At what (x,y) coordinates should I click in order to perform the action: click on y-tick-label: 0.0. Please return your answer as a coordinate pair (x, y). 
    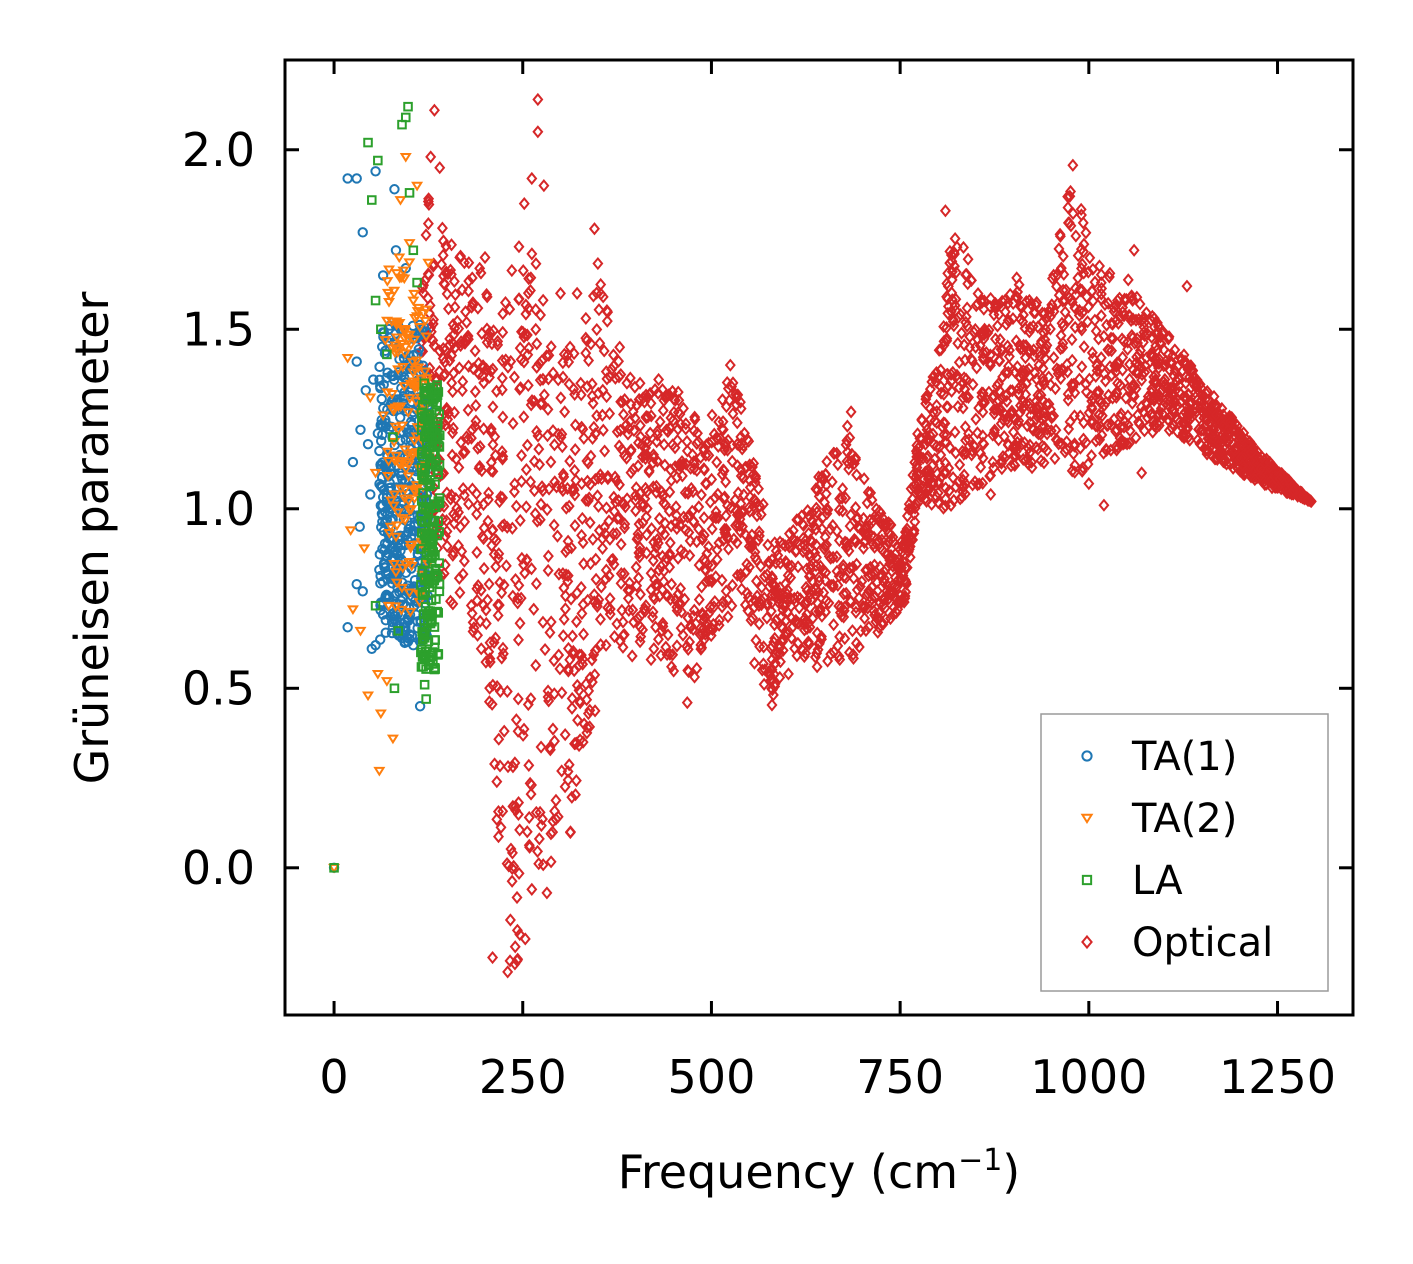
    Looking at the image, I should click on (218, 868).